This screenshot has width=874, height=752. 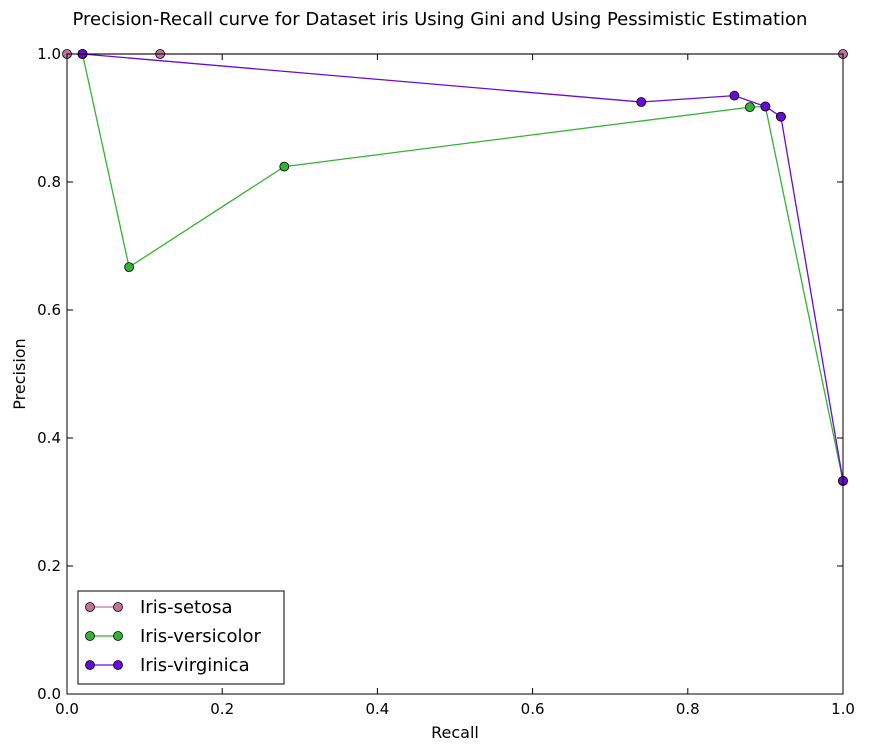 I want to click on x-tick-label: 1.0, so click(x=843, y=709).